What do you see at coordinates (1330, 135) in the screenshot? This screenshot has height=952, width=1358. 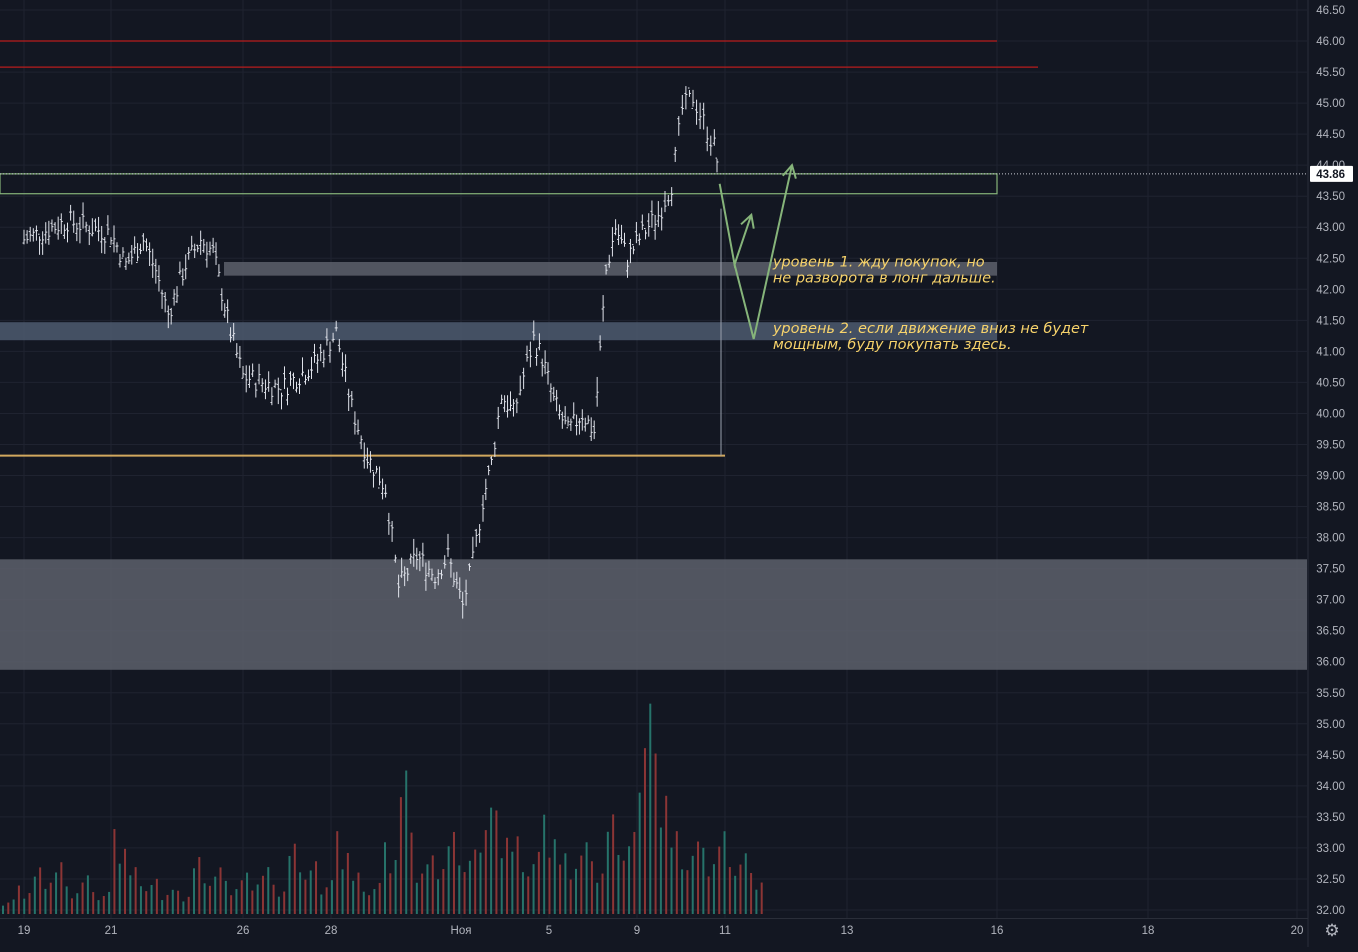 I see `y-tick-label: 44.50` at bounding box center [1330, 135].